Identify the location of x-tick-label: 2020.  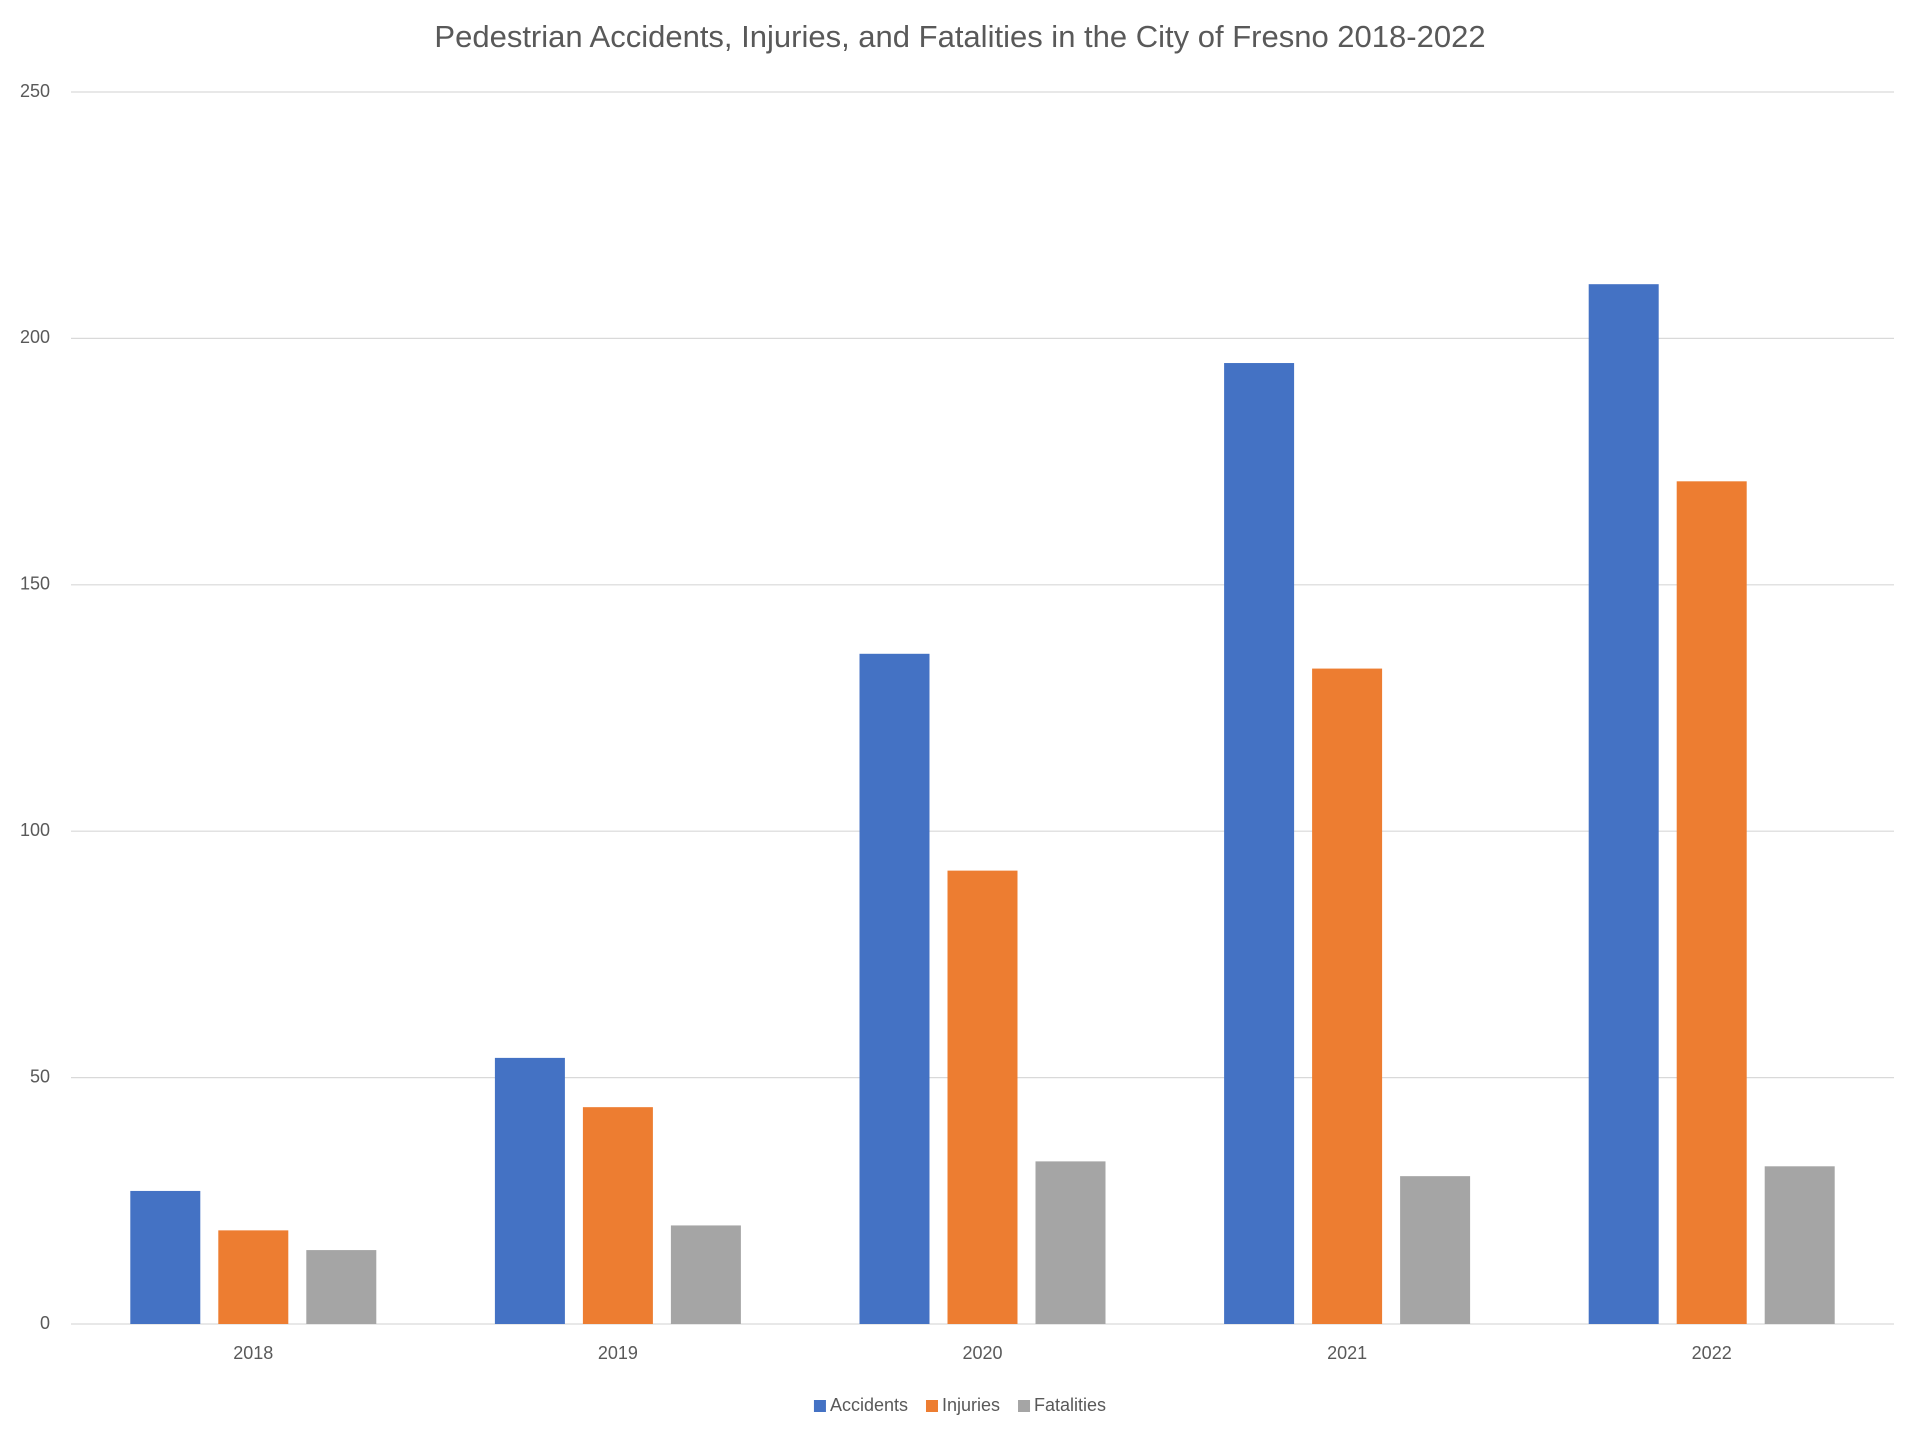
(982, 1353).